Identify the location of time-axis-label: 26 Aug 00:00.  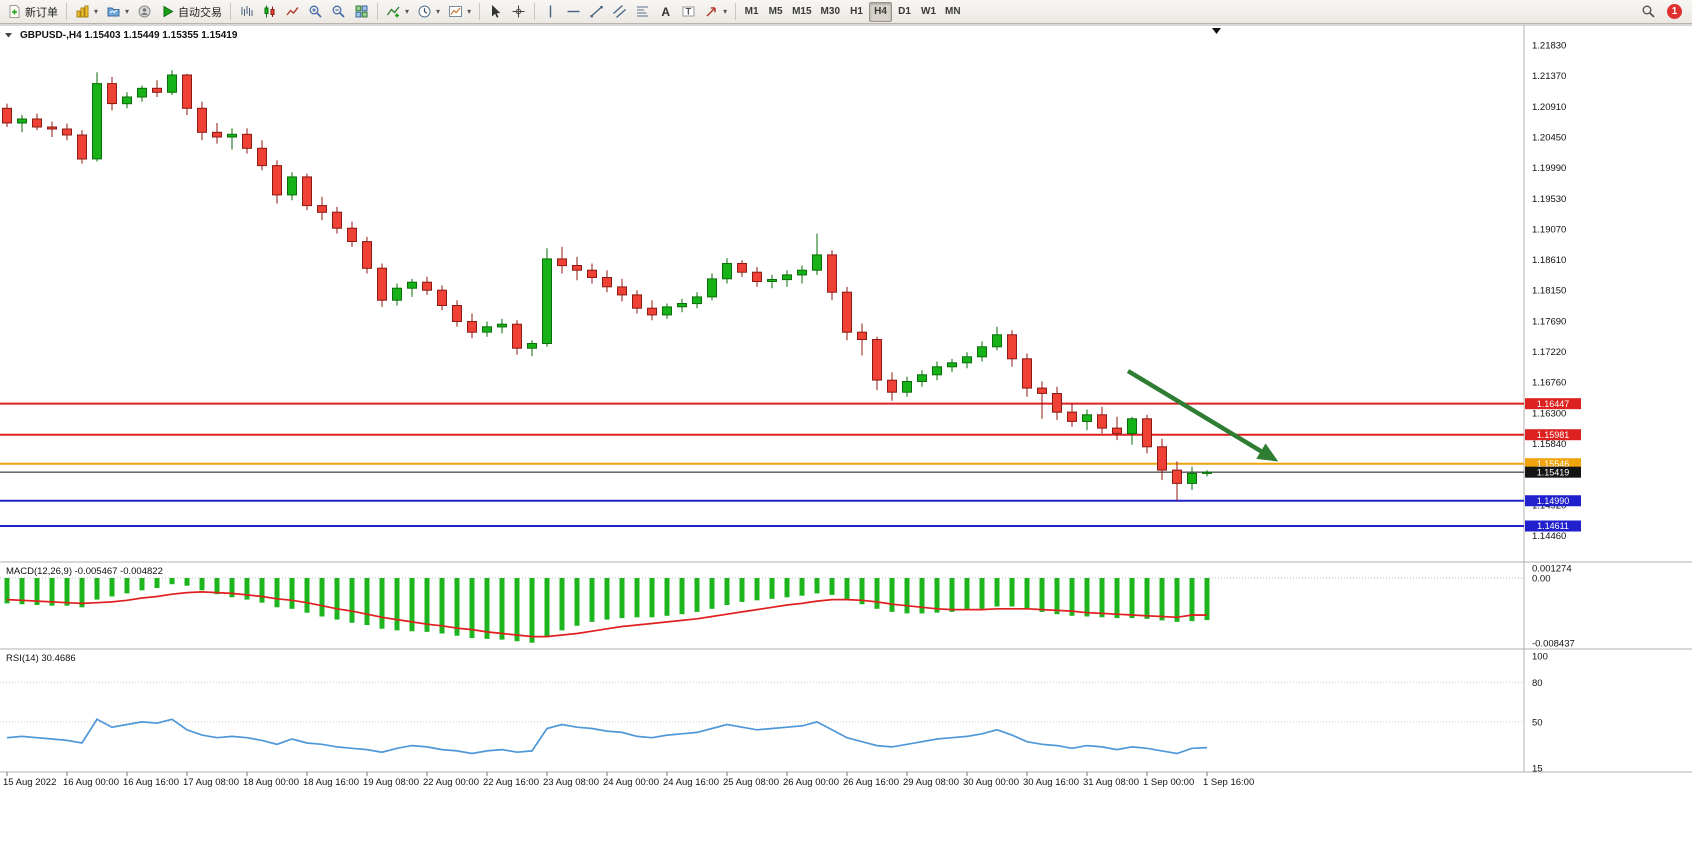
(811, 782).